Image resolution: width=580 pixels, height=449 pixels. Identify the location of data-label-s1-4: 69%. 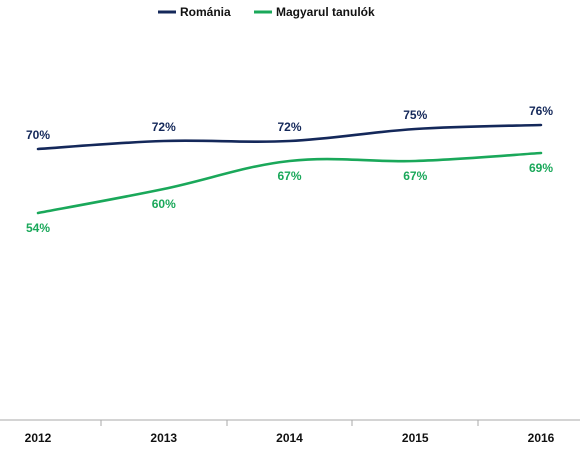
(541, 168).